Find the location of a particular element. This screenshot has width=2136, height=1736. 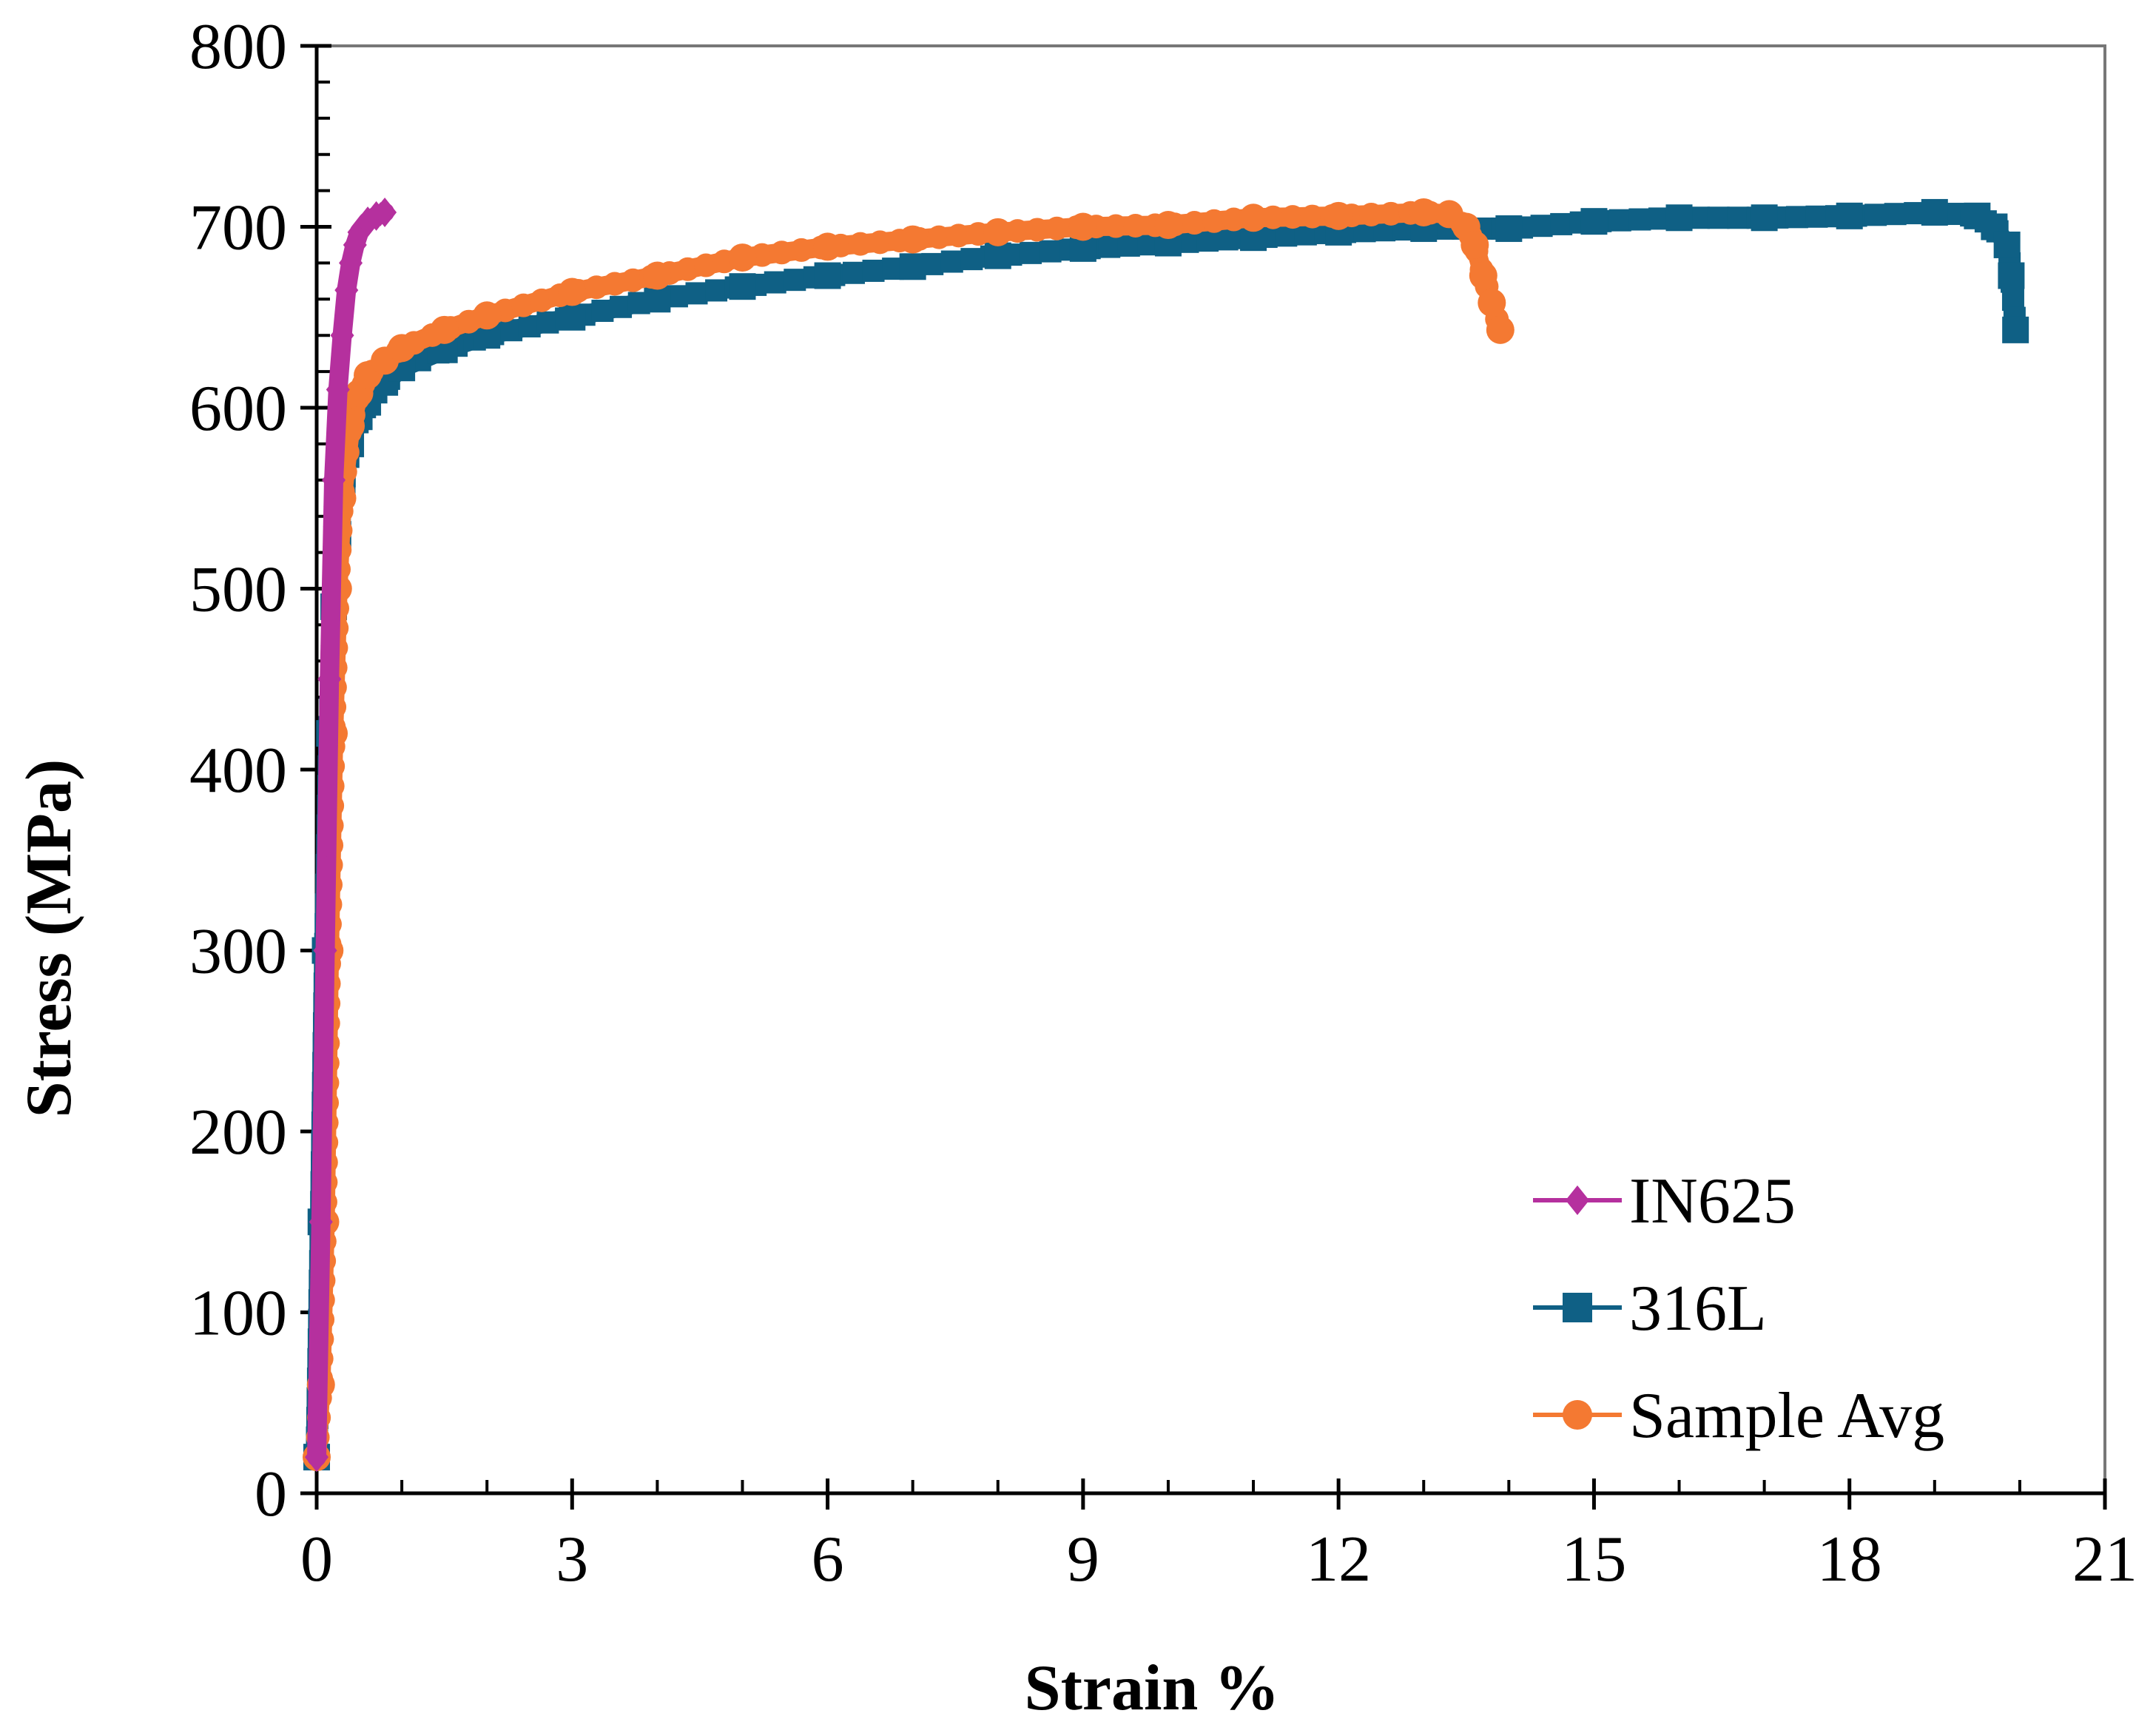

y-tick-label: 500 is located at coordinates (238, 590).